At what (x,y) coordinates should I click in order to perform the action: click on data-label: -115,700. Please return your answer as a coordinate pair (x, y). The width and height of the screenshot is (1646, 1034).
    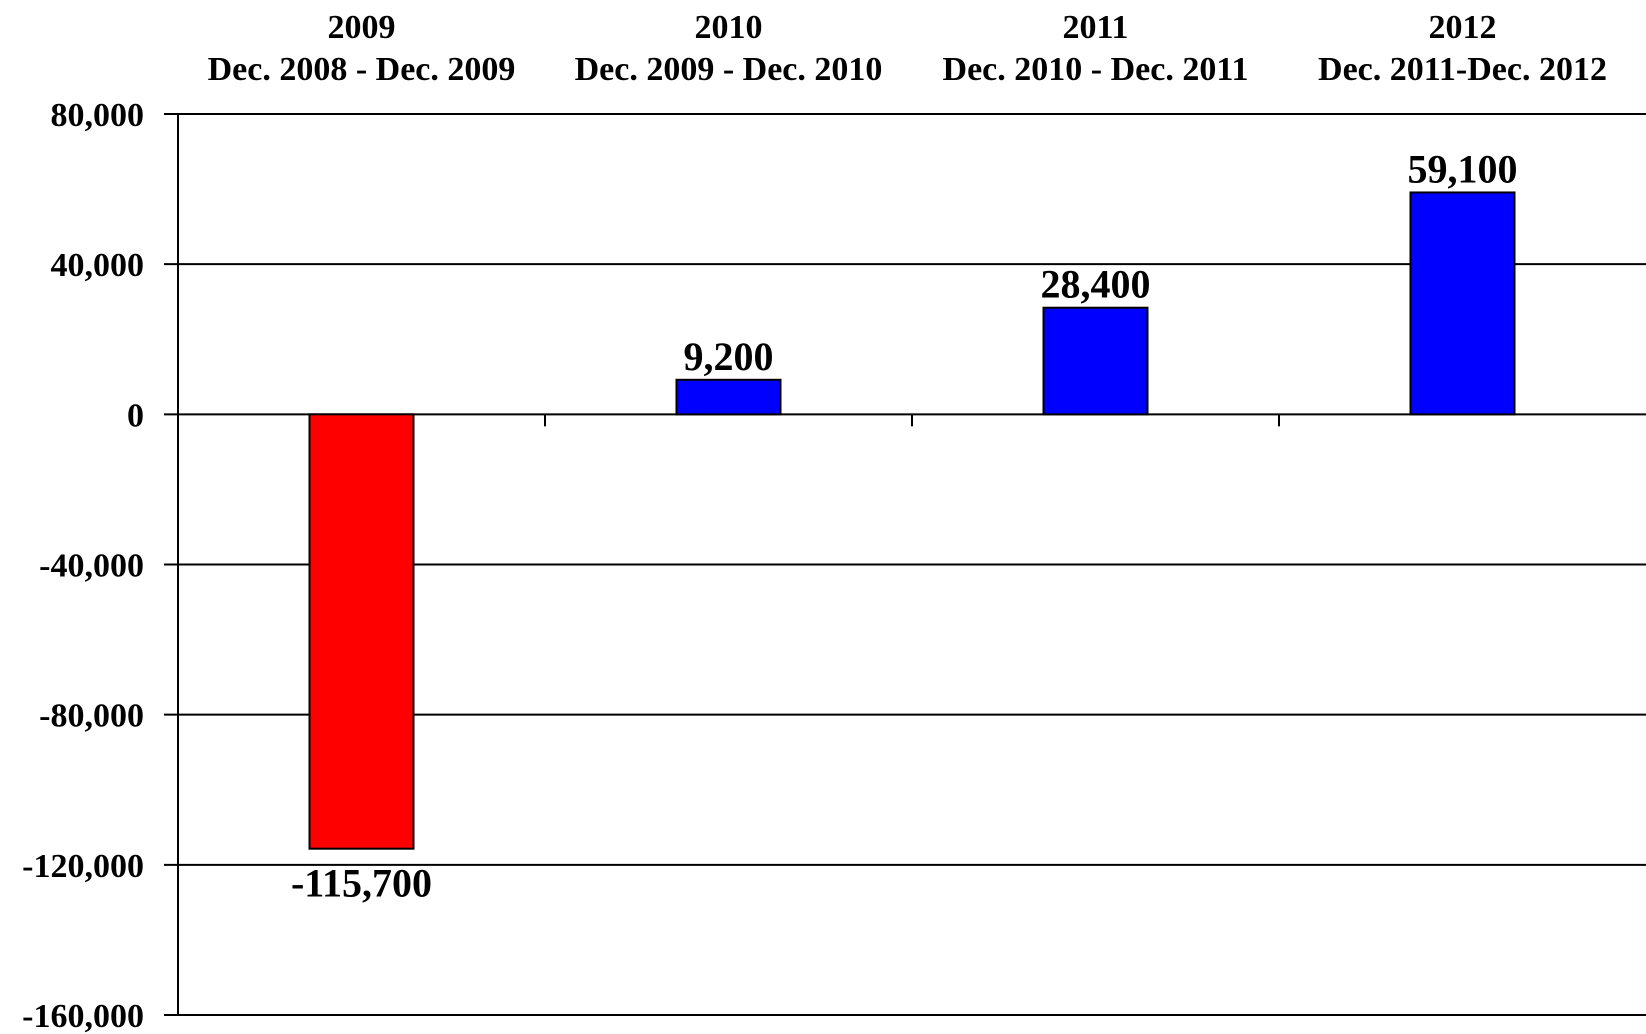
    Looking at the image, I should click on (361, 883).